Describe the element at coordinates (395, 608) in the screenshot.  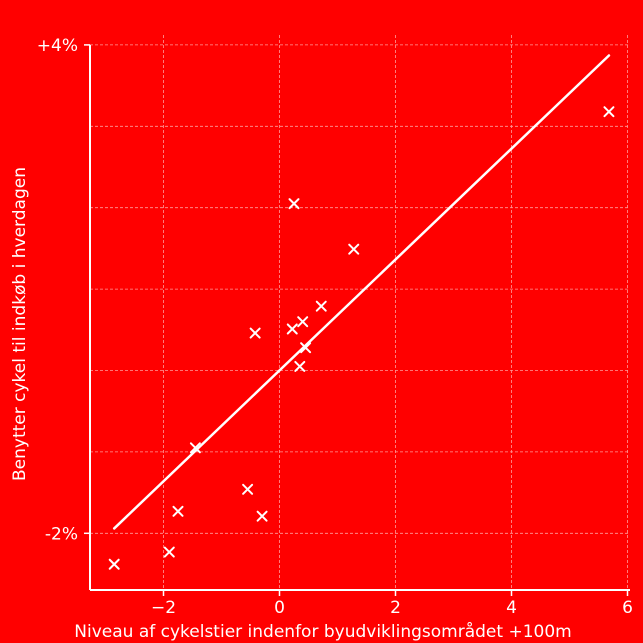
I see `x-tick-label: 2` at that location.